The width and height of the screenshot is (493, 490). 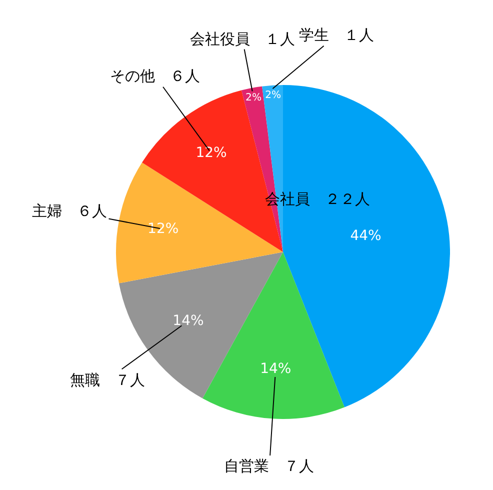 I want to click on data-label: 44%, so click(x=366, y=236).